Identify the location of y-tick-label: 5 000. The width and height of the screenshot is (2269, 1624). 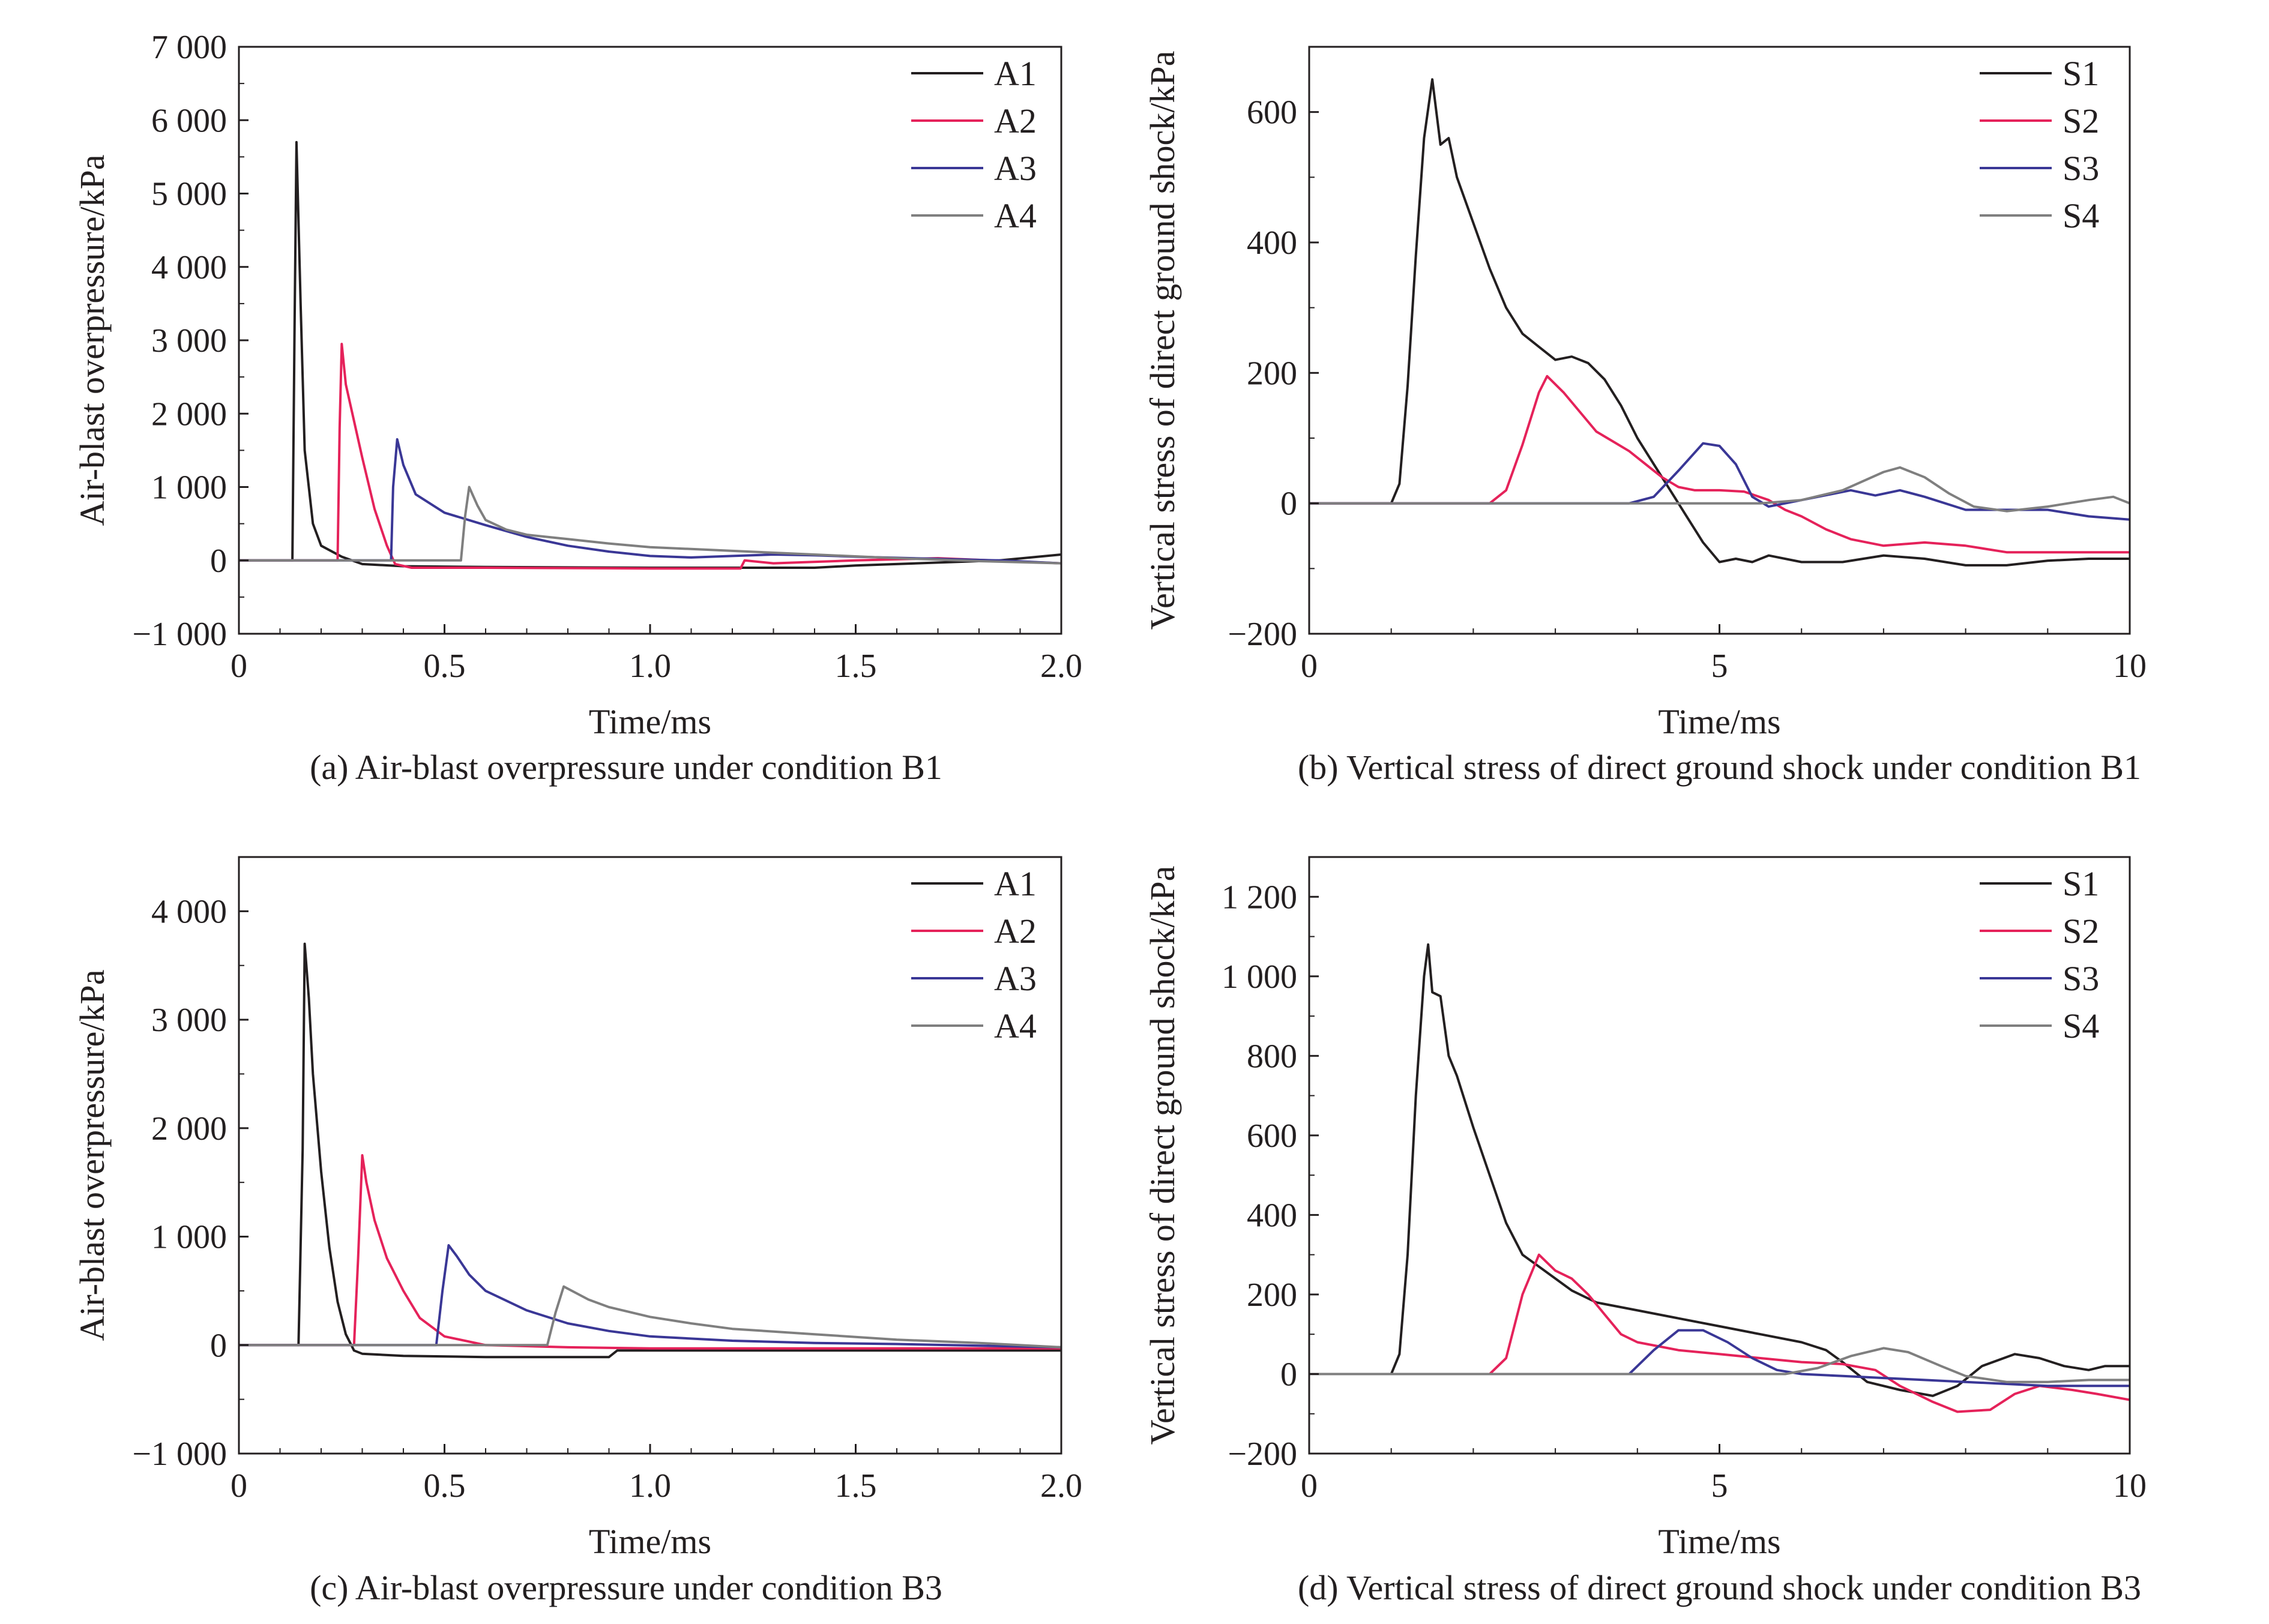
(189, 194).